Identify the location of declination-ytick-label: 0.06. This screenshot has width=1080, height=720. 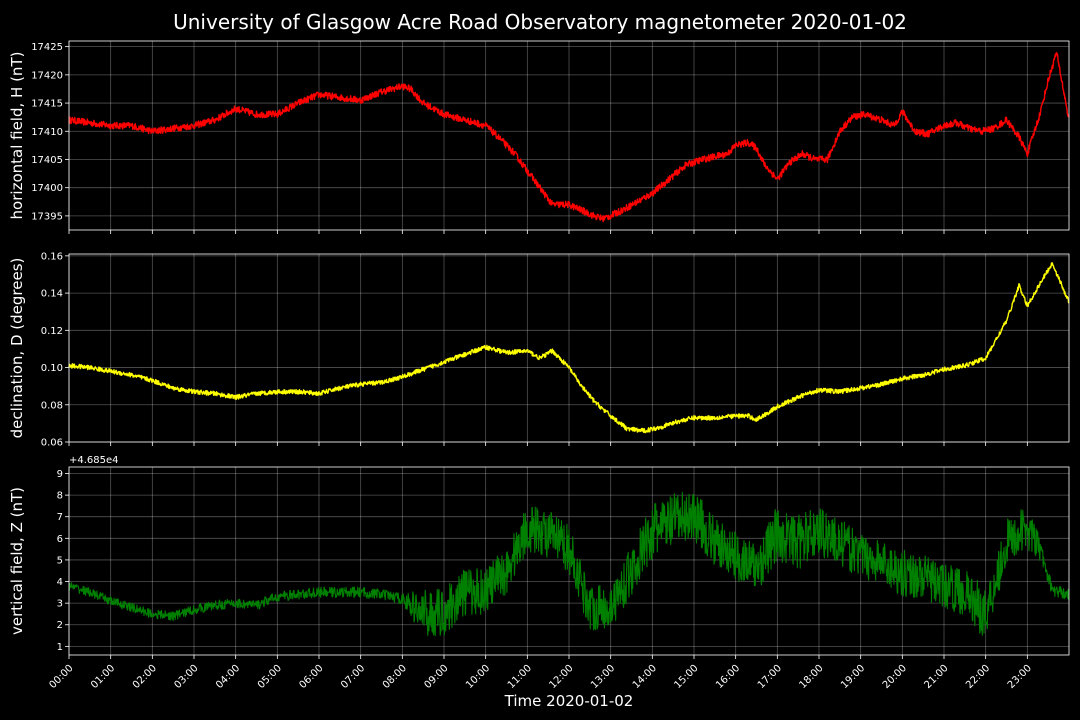
(52, 443).